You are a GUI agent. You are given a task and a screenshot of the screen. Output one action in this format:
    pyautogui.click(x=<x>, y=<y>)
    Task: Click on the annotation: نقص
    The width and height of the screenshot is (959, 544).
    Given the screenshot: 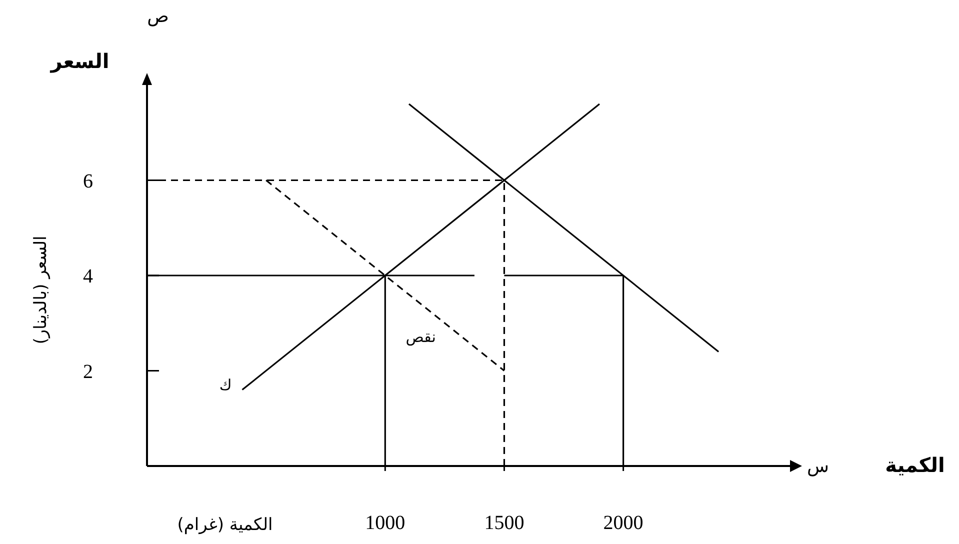 What is the action you would take?
    pyautogui.click(x=421, y=337)
    